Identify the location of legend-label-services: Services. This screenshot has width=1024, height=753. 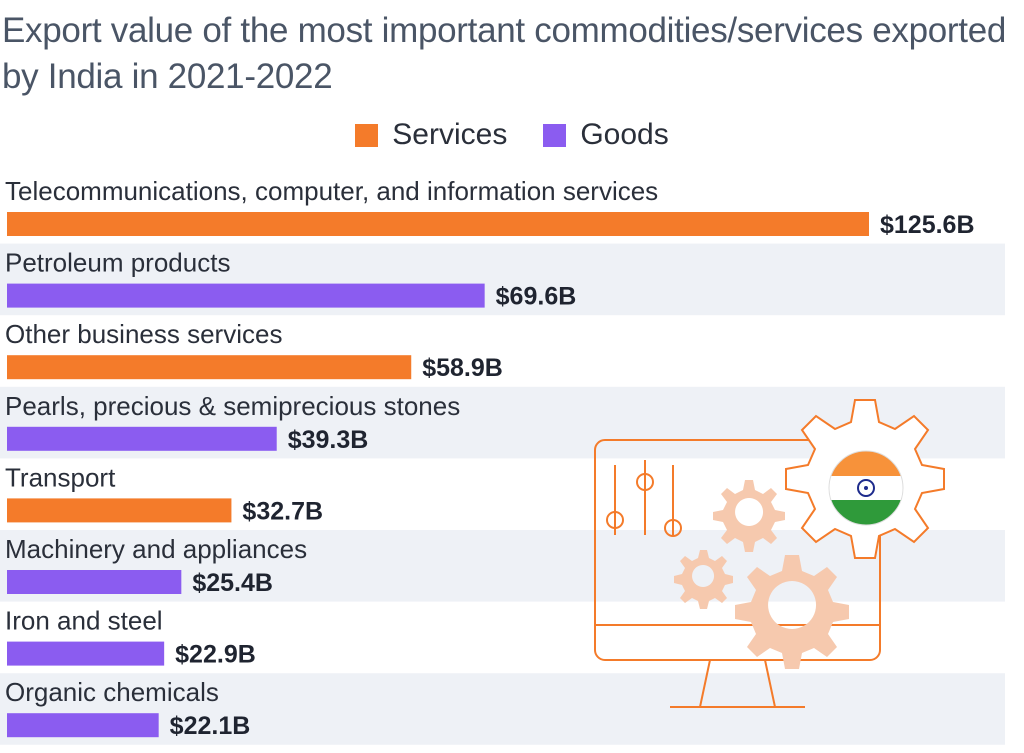
(450, 134).